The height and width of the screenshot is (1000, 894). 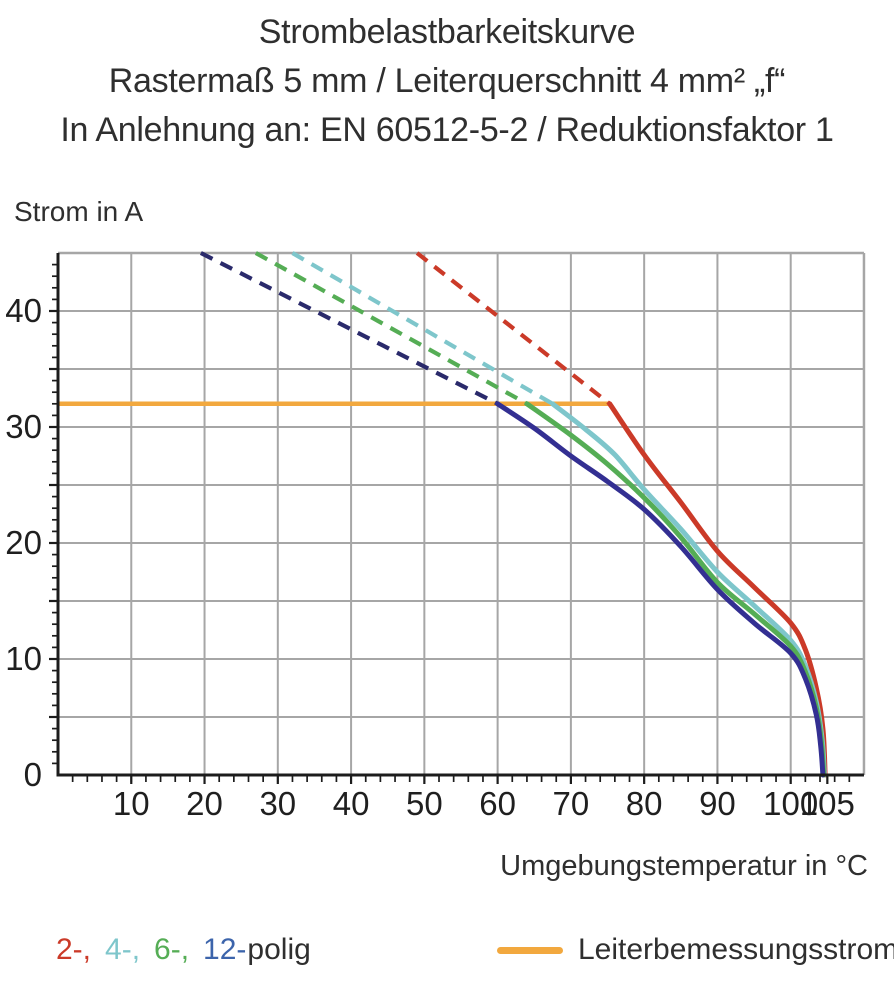 I want to click on y-tick-labels: 0 10 20 30 40, so click(x=23, y=542).